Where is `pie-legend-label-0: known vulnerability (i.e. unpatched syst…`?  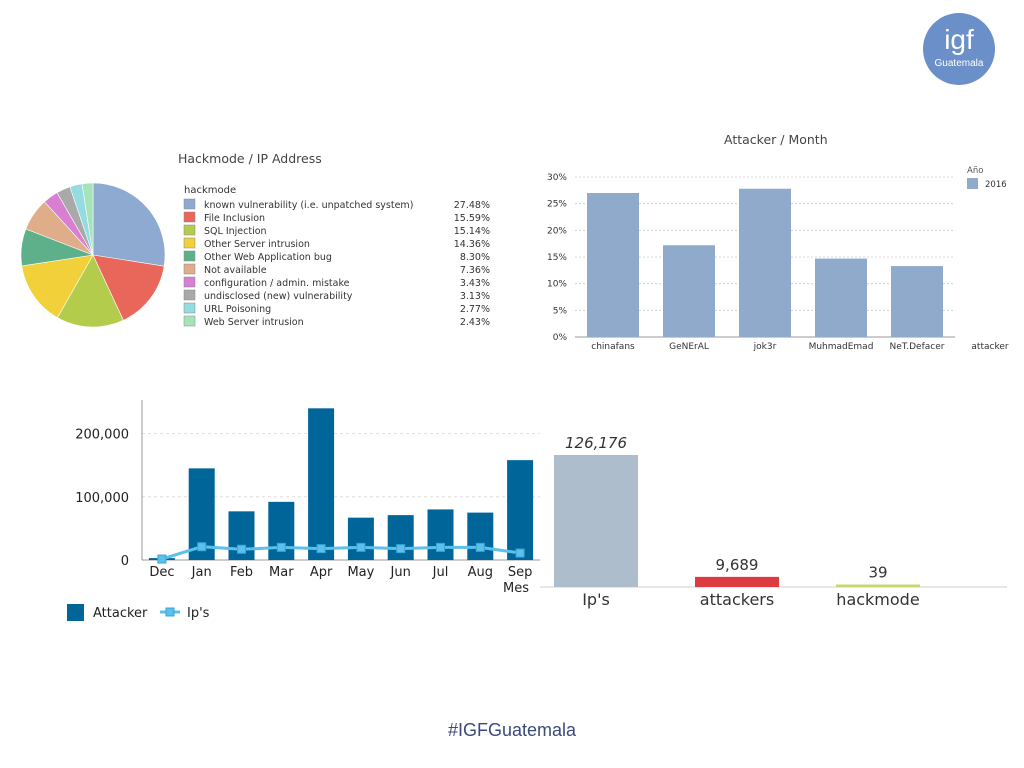
pie-legend-label-0: known vulnerability (i.e. unpatched syst… is located at coordinates (308, 205).